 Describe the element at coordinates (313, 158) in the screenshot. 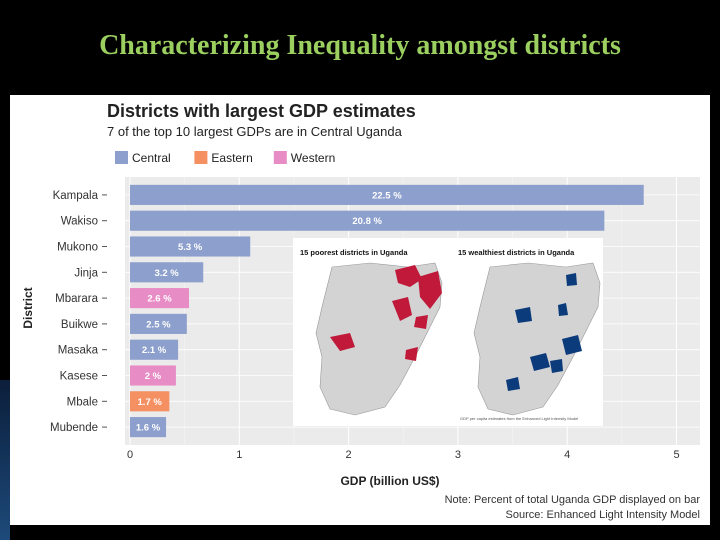

I see `legend-label-western: Western` at that location.